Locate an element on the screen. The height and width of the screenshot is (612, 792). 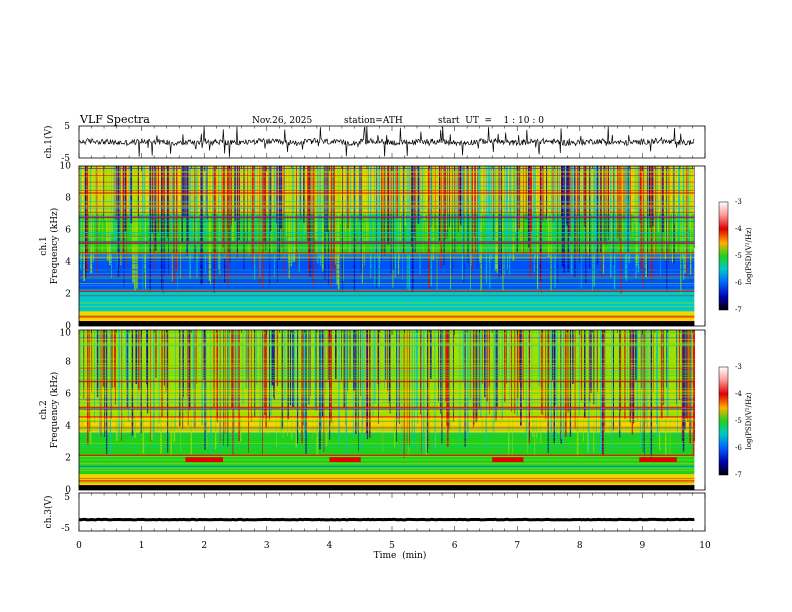
ch1-waveform-panel: 5 -5 ch.1(V) is located at coordinates (374, 143).